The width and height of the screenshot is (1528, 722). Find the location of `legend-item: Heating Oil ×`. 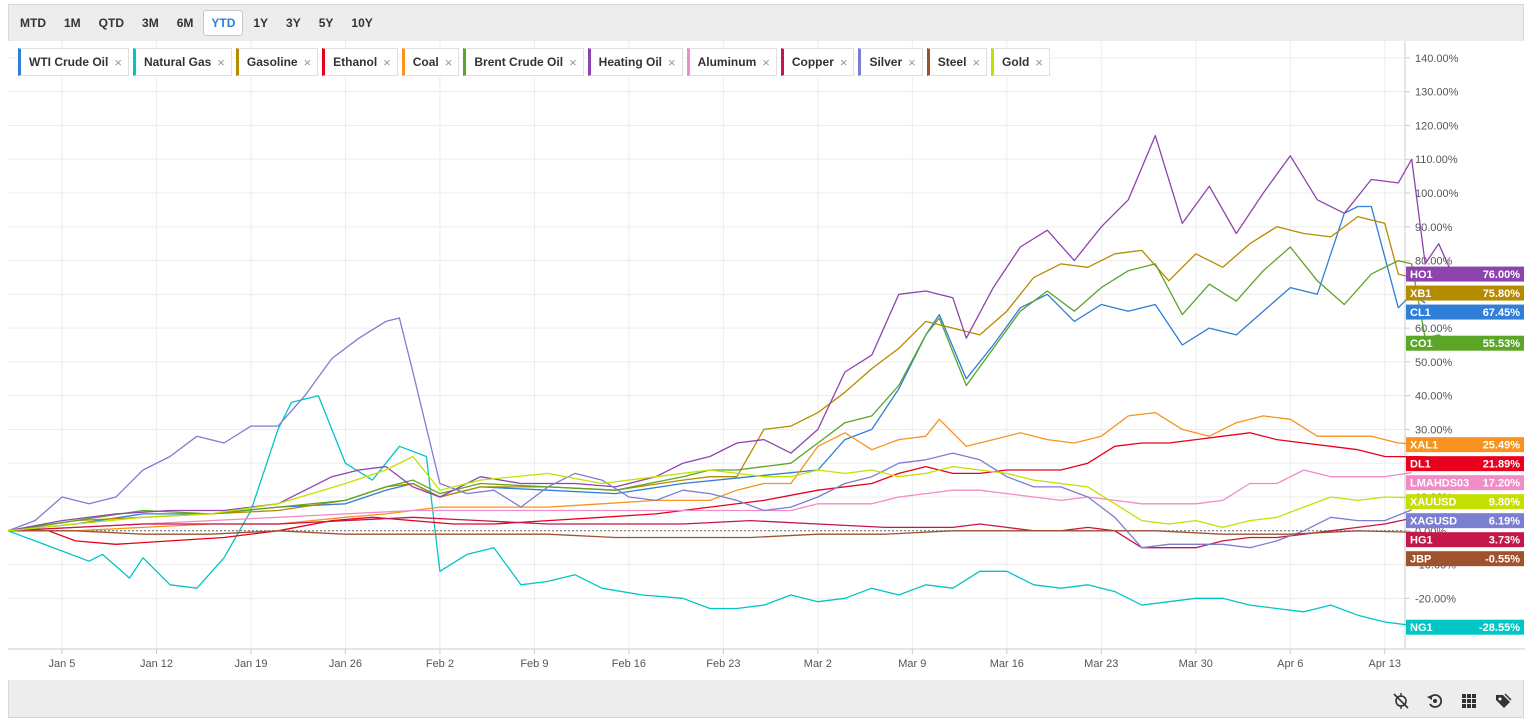

legend-item: Heating Oil × is located at coordinates (635, 62).